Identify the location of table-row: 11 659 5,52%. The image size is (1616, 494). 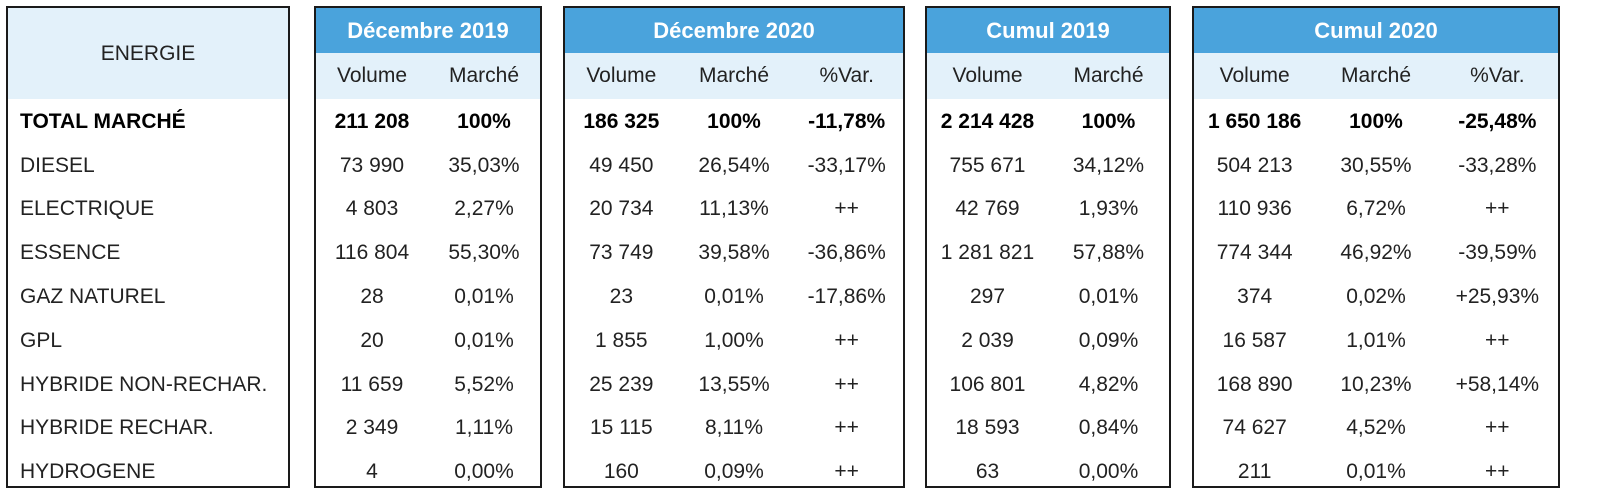
(428, 385).